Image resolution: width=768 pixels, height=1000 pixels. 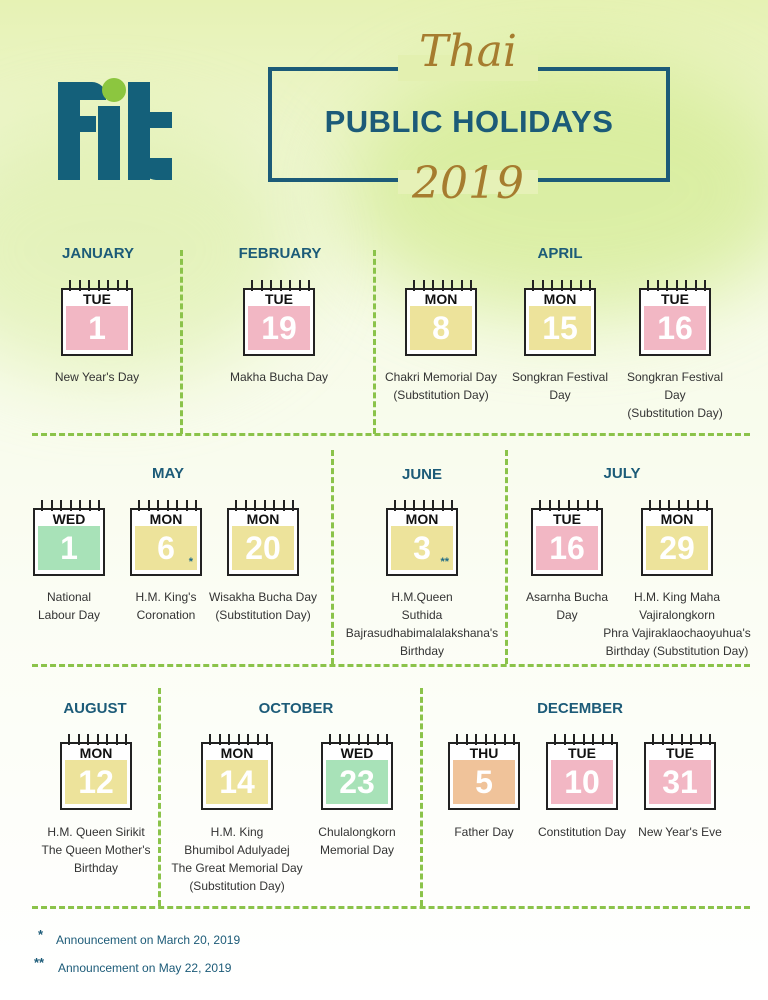 I want to click on calendar-icon: MON 8, so click(x=441, y=318).